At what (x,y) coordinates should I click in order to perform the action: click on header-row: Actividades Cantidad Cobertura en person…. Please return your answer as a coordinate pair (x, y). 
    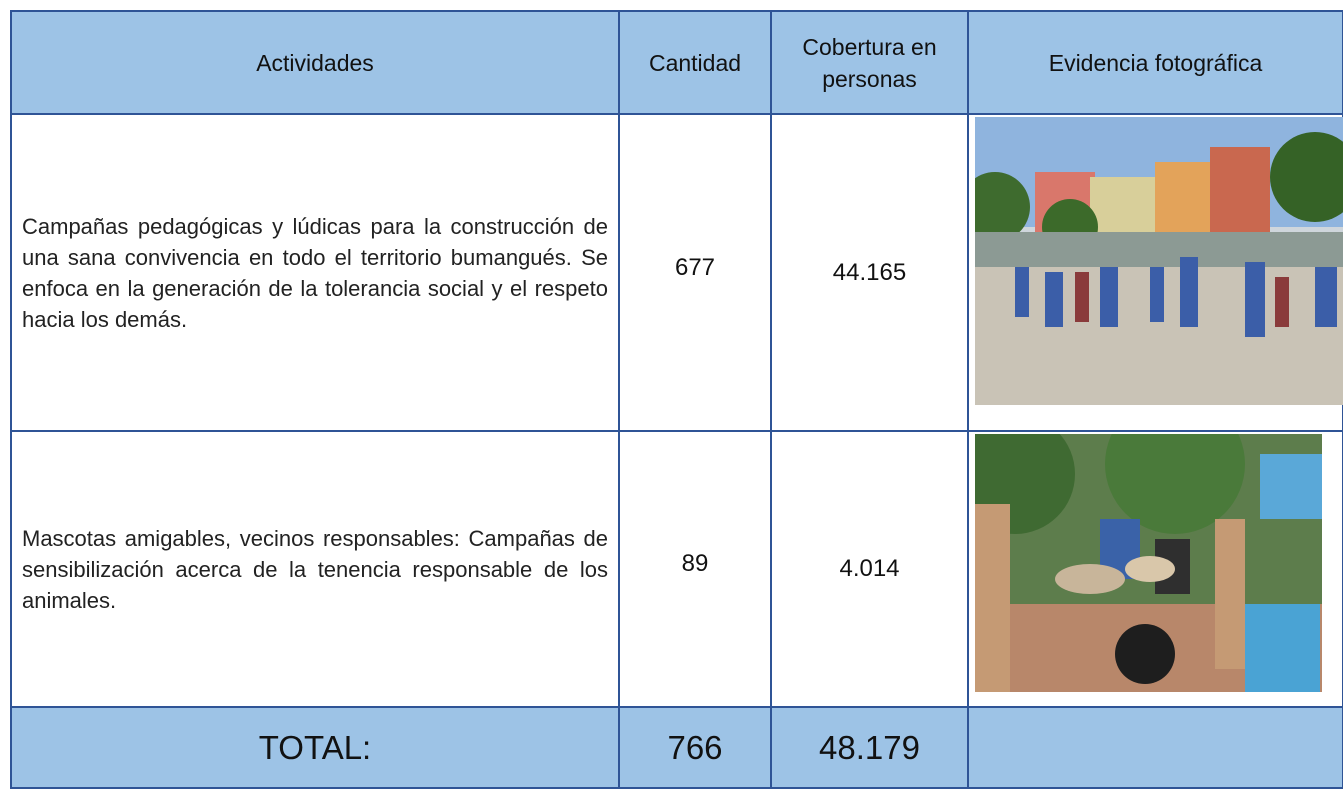
    Looking at the image, I should click on (676, 62).